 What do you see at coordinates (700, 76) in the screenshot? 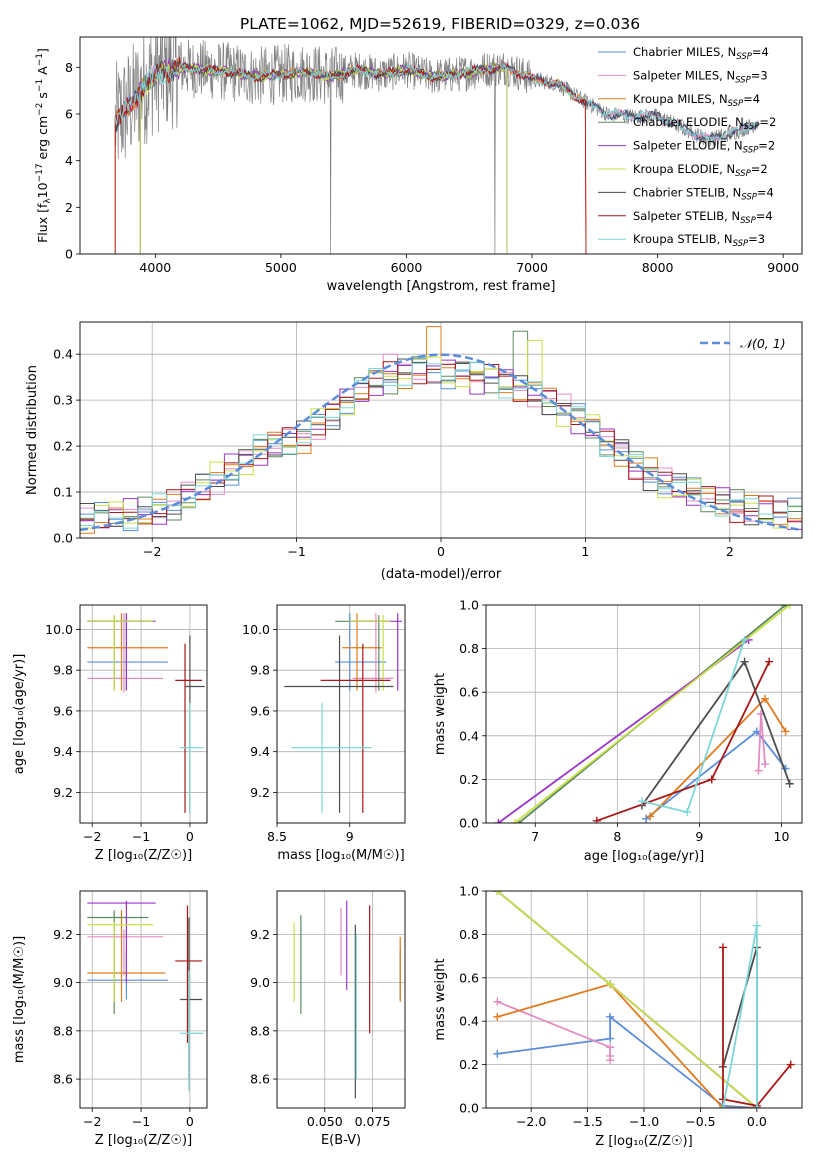
I see `legend-label: Salpeter MILES, NSSP=3` at bounding box center [700, 76].